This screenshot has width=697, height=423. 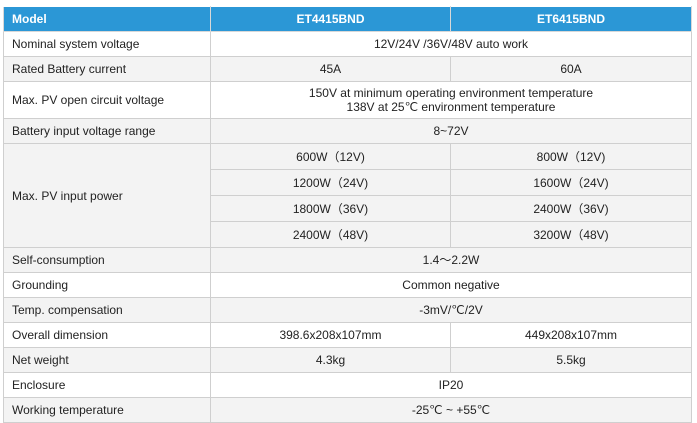 What do you see at coordinates (451, 260) in the screenshot?
I see `row-value: 1.4～2.2W` at bounding box center [451, 260].